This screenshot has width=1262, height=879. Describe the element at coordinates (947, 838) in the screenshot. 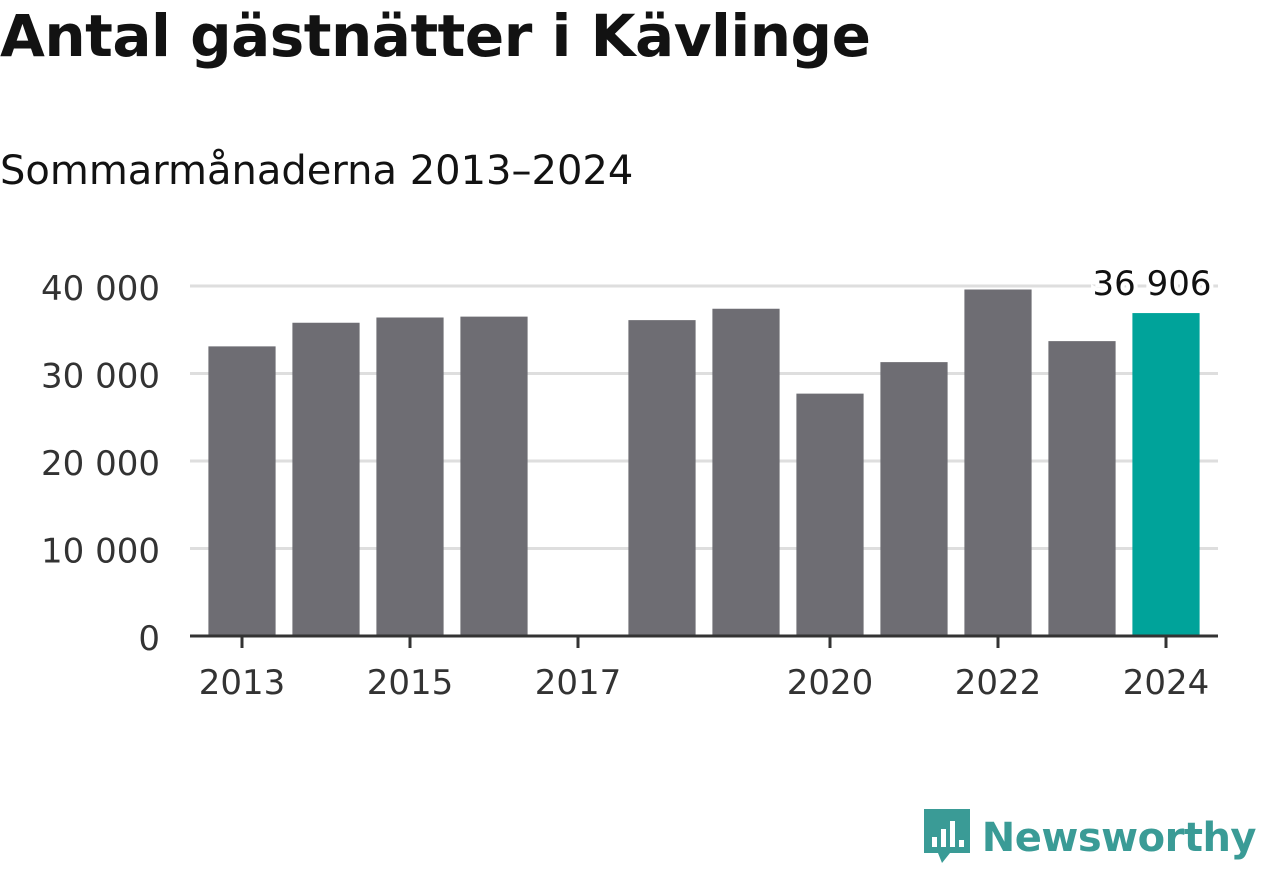

I see `bar-chart-speech-bubble-icon` at that location.